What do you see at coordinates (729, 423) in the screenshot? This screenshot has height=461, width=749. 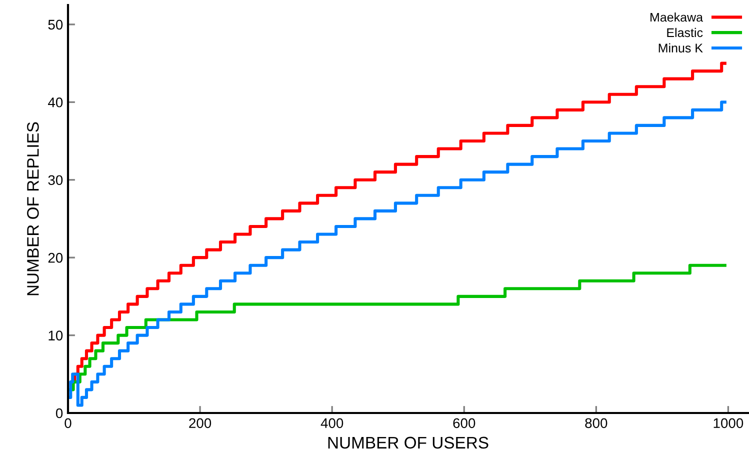 I see `x-tick-label: 1000` at bounding box center [729, 423].